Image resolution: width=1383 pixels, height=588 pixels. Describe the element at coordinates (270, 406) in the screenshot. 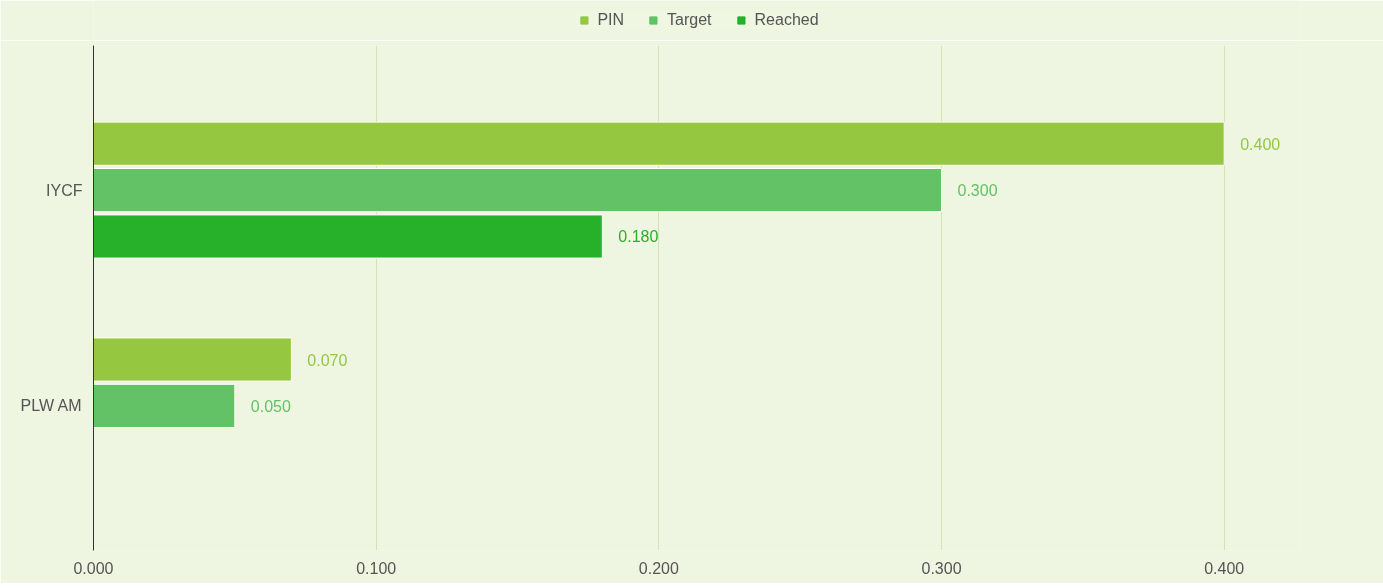

I see `text: 0.050` at that location.